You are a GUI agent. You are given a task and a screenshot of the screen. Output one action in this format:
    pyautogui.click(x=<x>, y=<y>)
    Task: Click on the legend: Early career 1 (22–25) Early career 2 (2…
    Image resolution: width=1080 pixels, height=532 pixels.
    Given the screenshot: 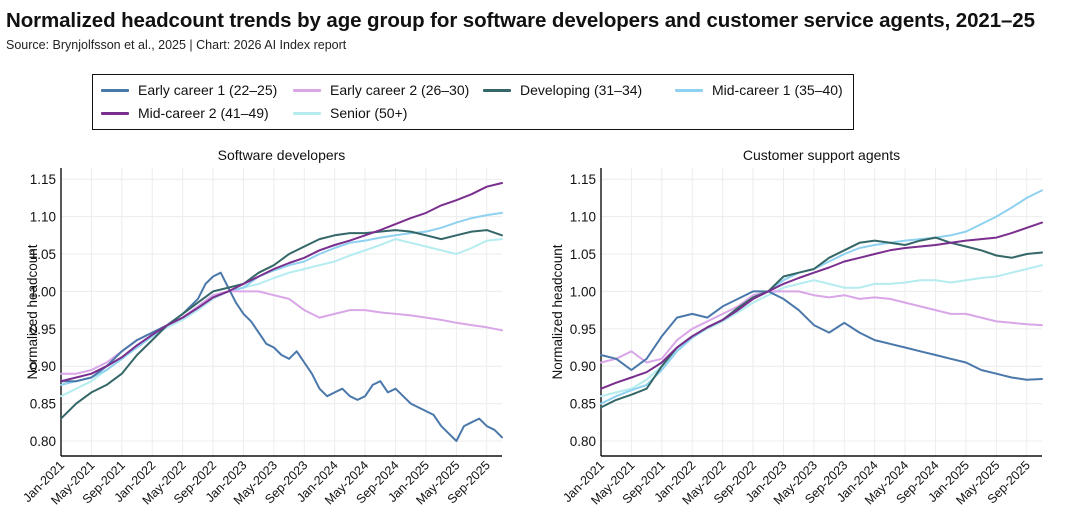 What is the action you would take?
    pyautogui.click(x=473, y=102)
    